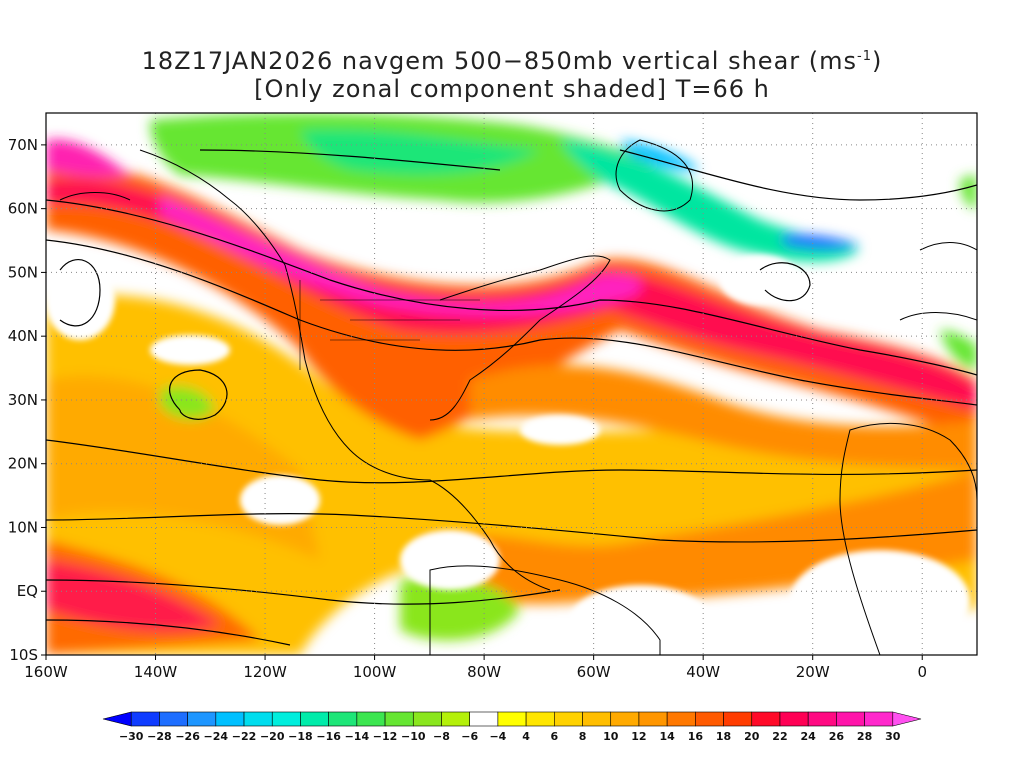 The image size is (1024, 768). What do you see at coordinates (441, 736) in the screenshot?
I see `colorbar-label: −8` at bounding box center [441, 736].